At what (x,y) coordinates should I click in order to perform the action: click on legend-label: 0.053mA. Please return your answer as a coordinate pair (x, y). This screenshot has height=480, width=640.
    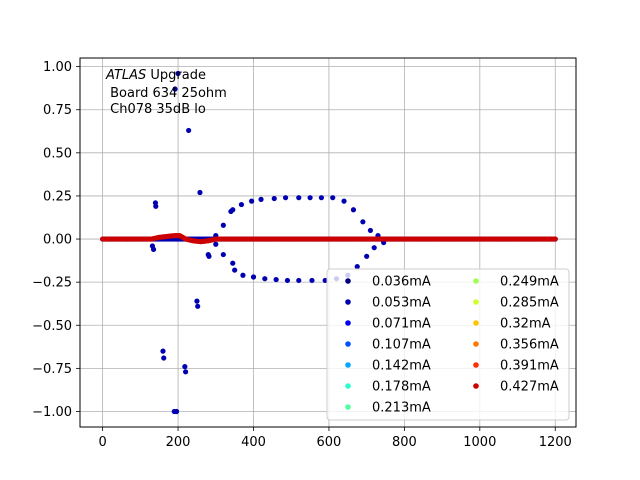
    Looking at the image, I should click on (401, 303).